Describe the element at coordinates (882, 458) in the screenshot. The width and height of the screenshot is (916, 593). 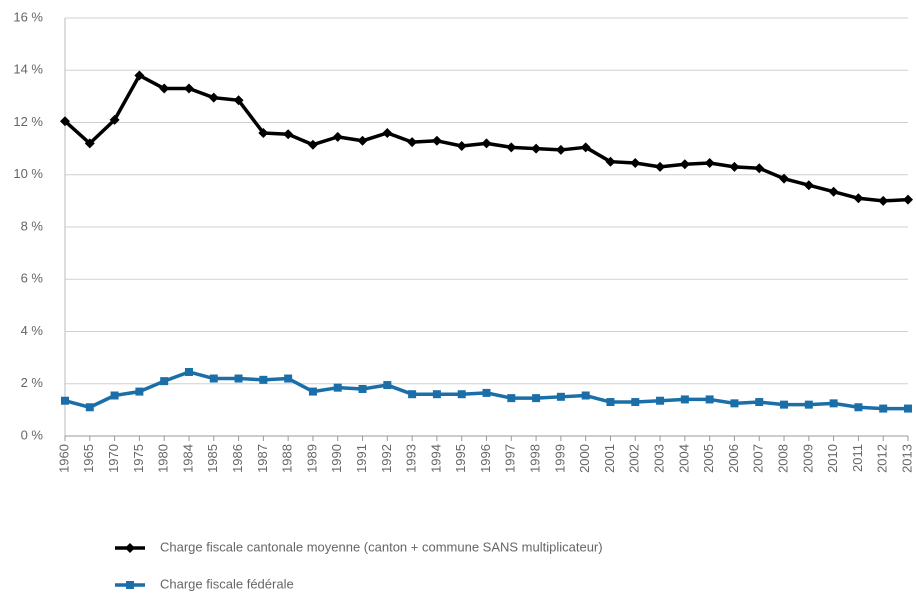
I see `x-tick-label: 2012` at that location.